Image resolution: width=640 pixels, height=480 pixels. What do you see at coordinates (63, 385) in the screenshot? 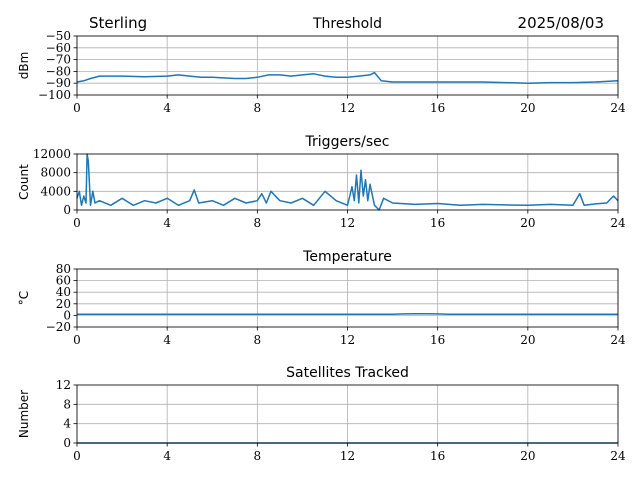
I see `y-tick-label: 12` at bounding box center [63, 385].